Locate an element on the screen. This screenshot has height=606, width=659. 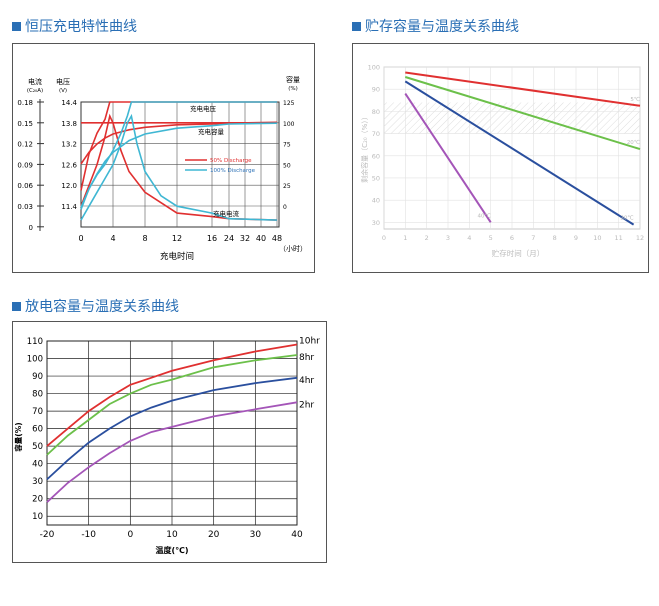
current-axis-label: 电流 is located at coordinates (35, 81).